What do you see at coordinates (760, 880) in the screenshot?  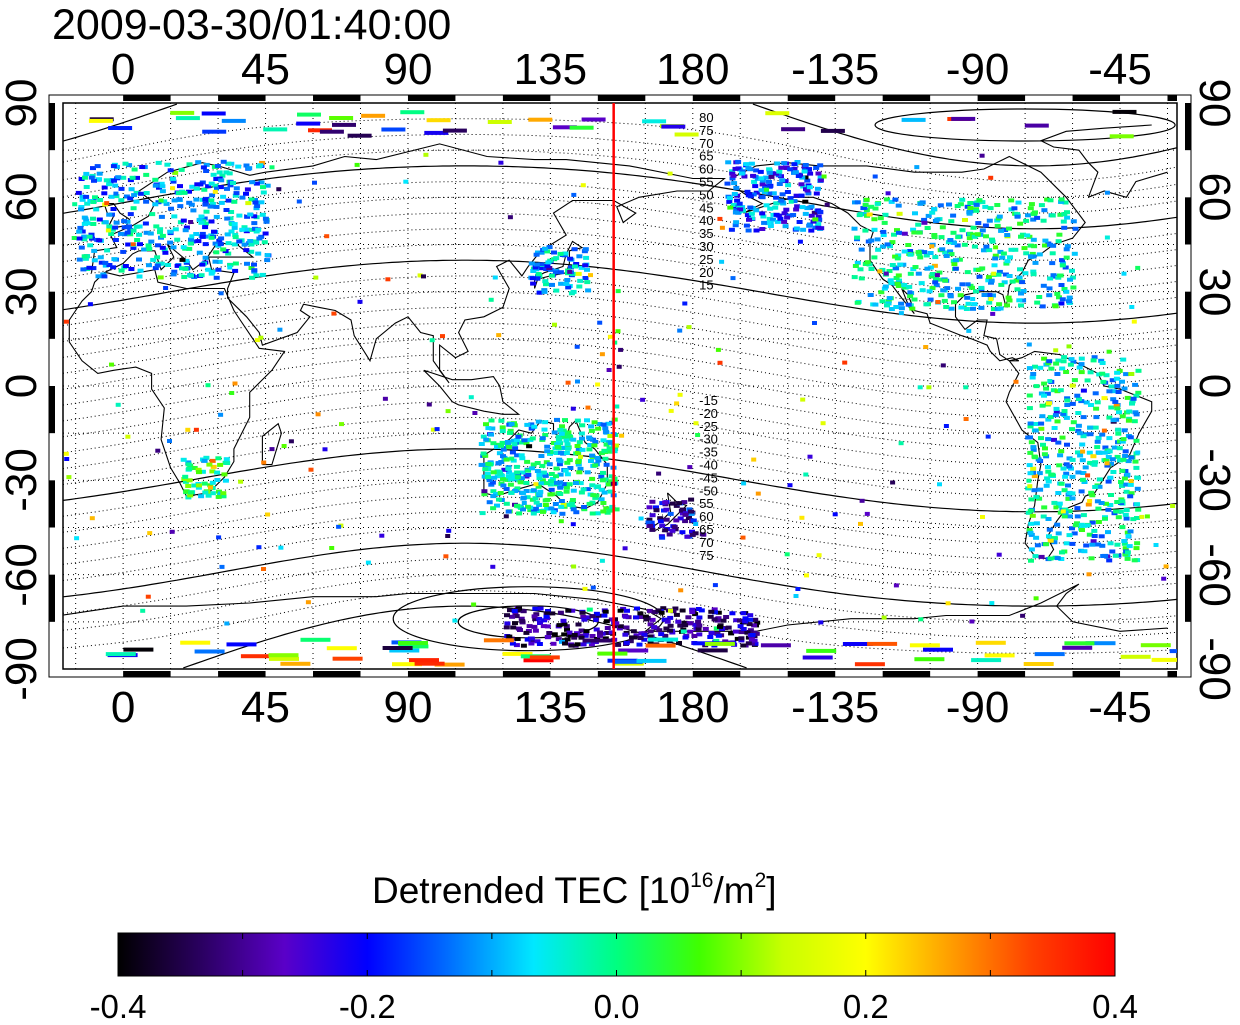 I see `colorbar-title-exponent2: 2` at bounding box center [760, 880].